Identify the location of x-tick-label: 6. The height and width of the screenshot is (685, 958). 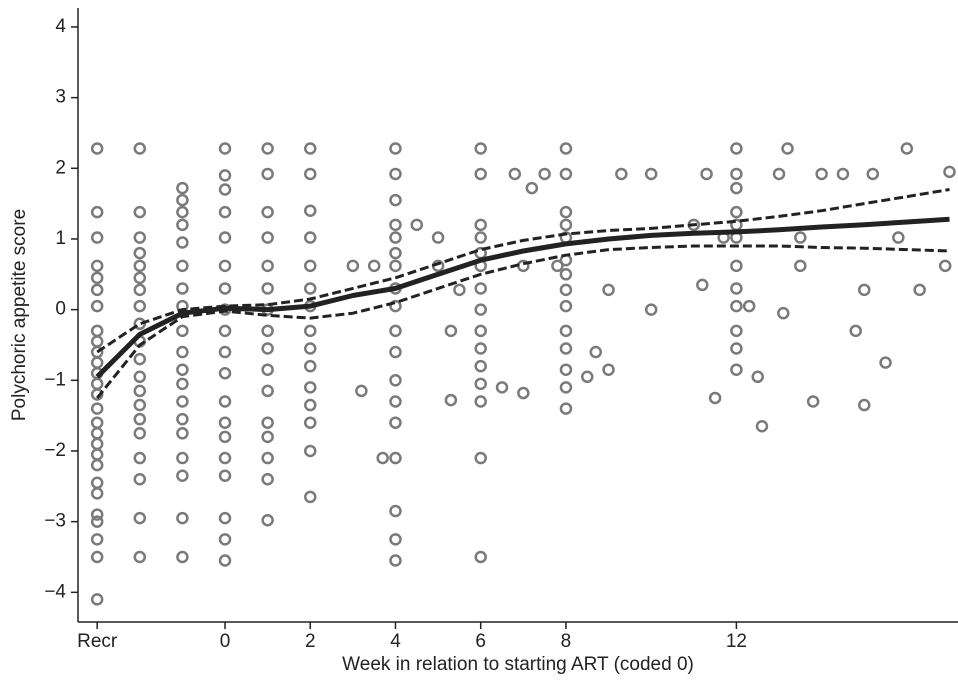
(480, 641).